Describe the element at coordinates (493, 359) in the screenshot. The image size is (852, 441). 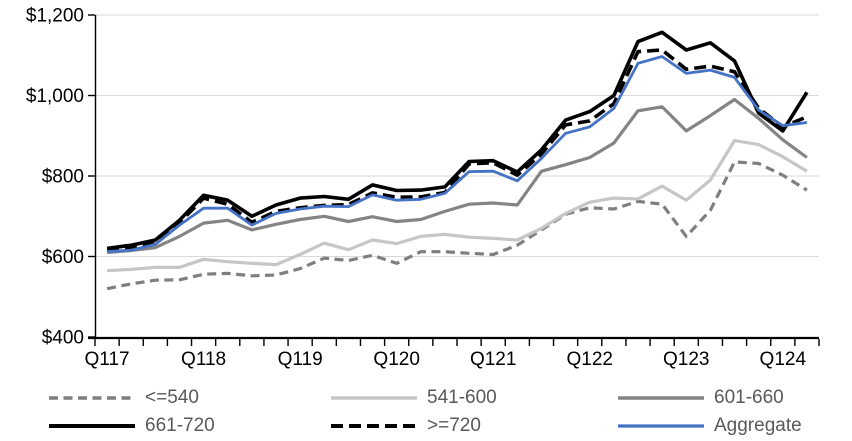
I see `svg-text: Q121` at that location.